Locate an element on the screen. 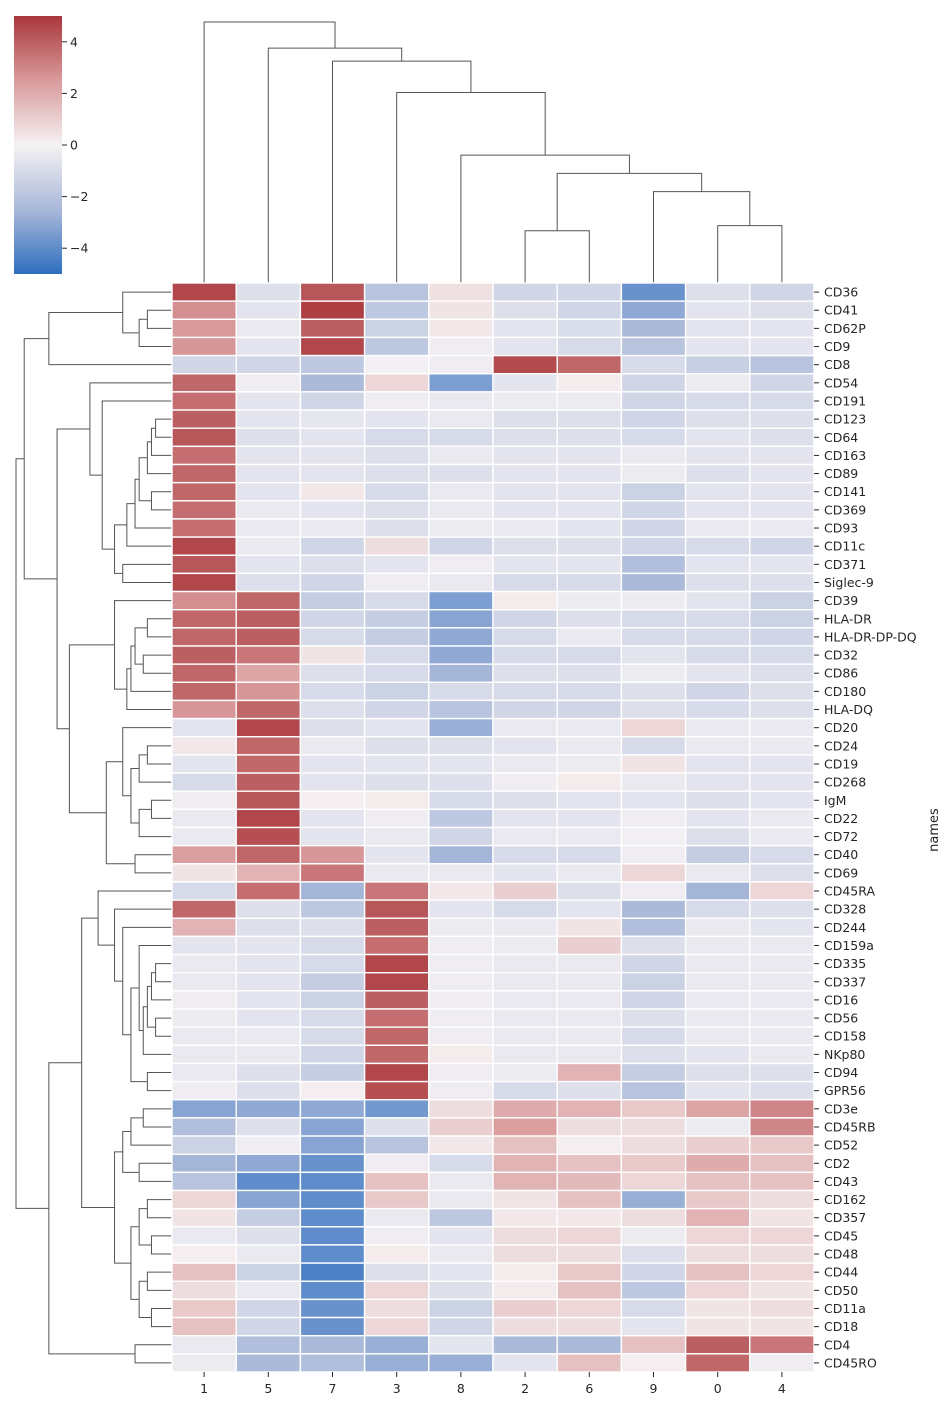  row-label: CD54 is located at coordinates (841, 382).